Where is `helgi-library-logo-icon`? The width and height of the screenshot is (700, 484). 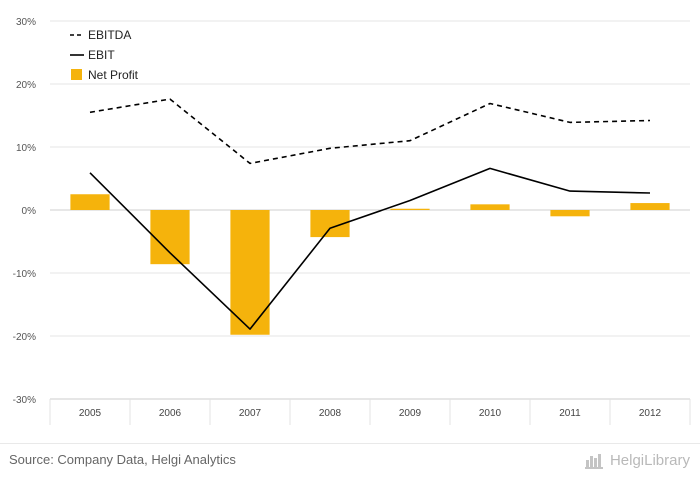
helgi-library-logo-icon is located at coordinates (593, 461).